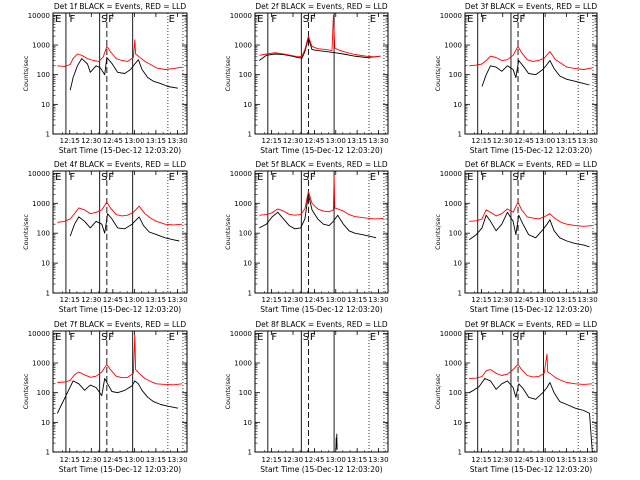 Image resolution: width=640 pixels, height=480 pixels. Describe the element at coordinates (134, 460) in the screenshot. I see `x-tick-label: 13:00` at that location.